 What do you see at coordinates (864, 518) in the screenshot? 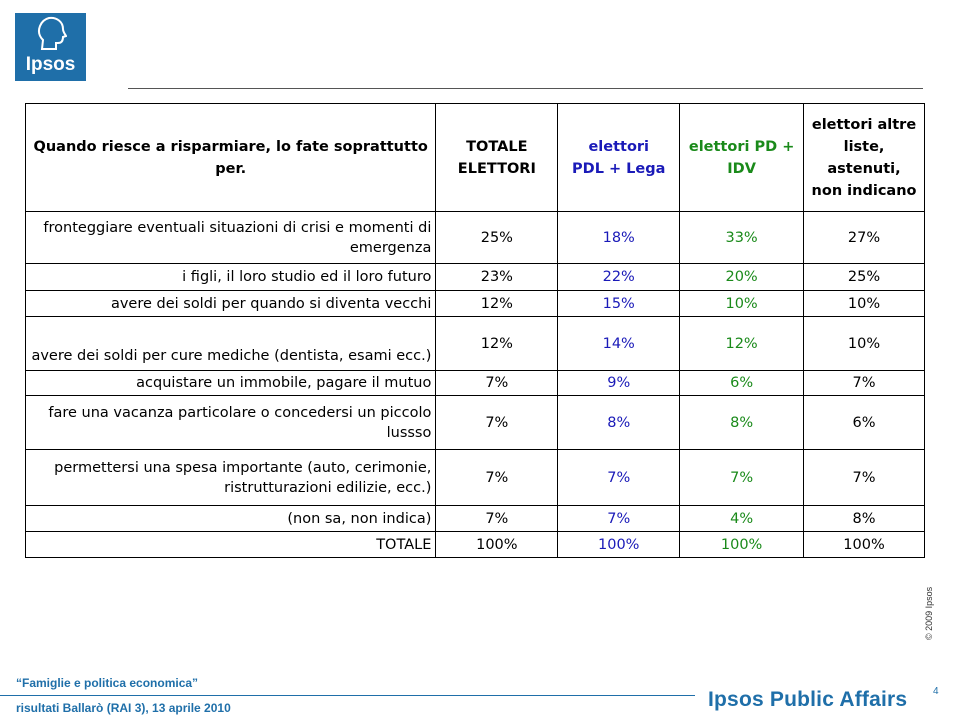
I see `cell-altre: 8%` at bounding box center [864, 518].